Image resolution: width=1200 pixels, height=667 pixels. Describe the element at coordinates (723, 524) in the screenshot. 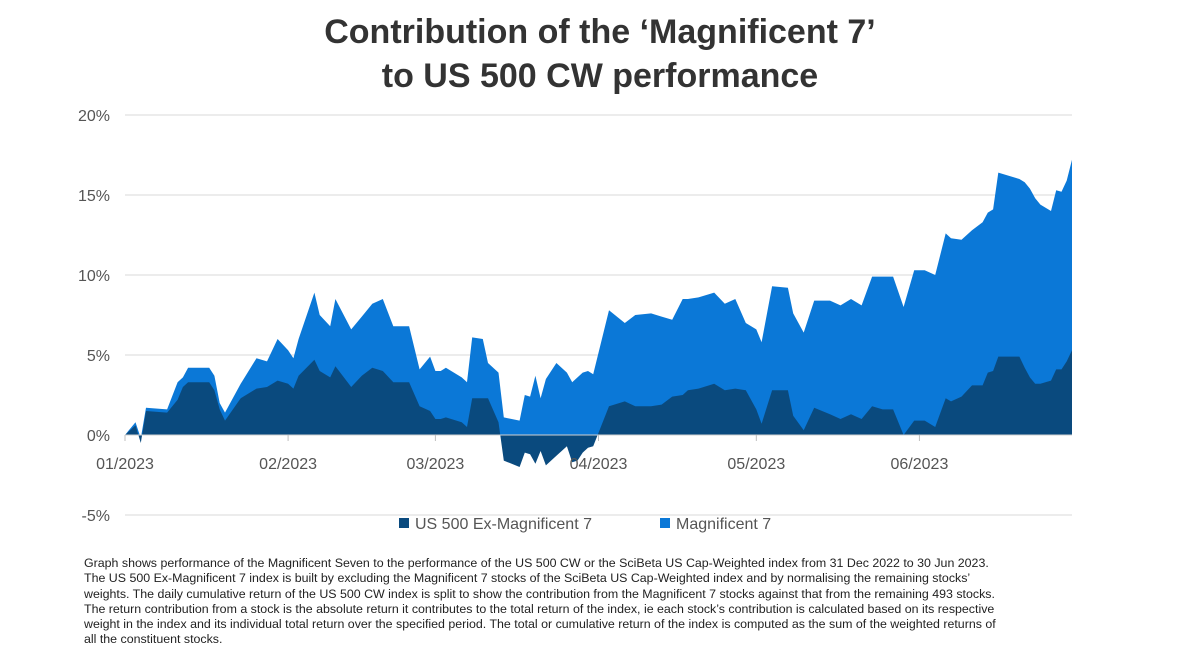

I see `legend-label: Magnificent 7` at that location.